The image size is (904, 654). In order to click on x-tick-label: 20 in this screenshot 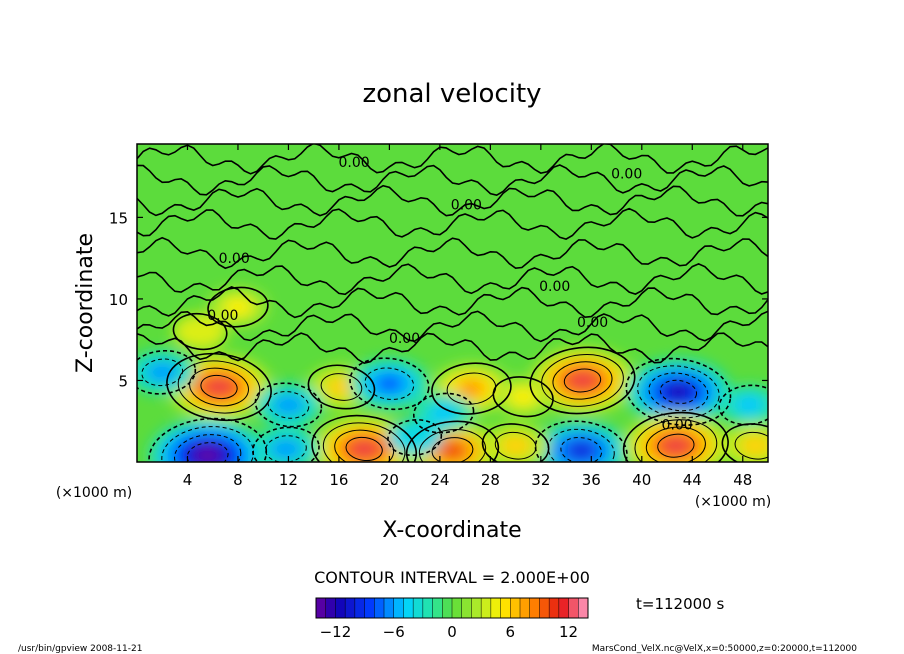, I will do `click(389, 480)`.